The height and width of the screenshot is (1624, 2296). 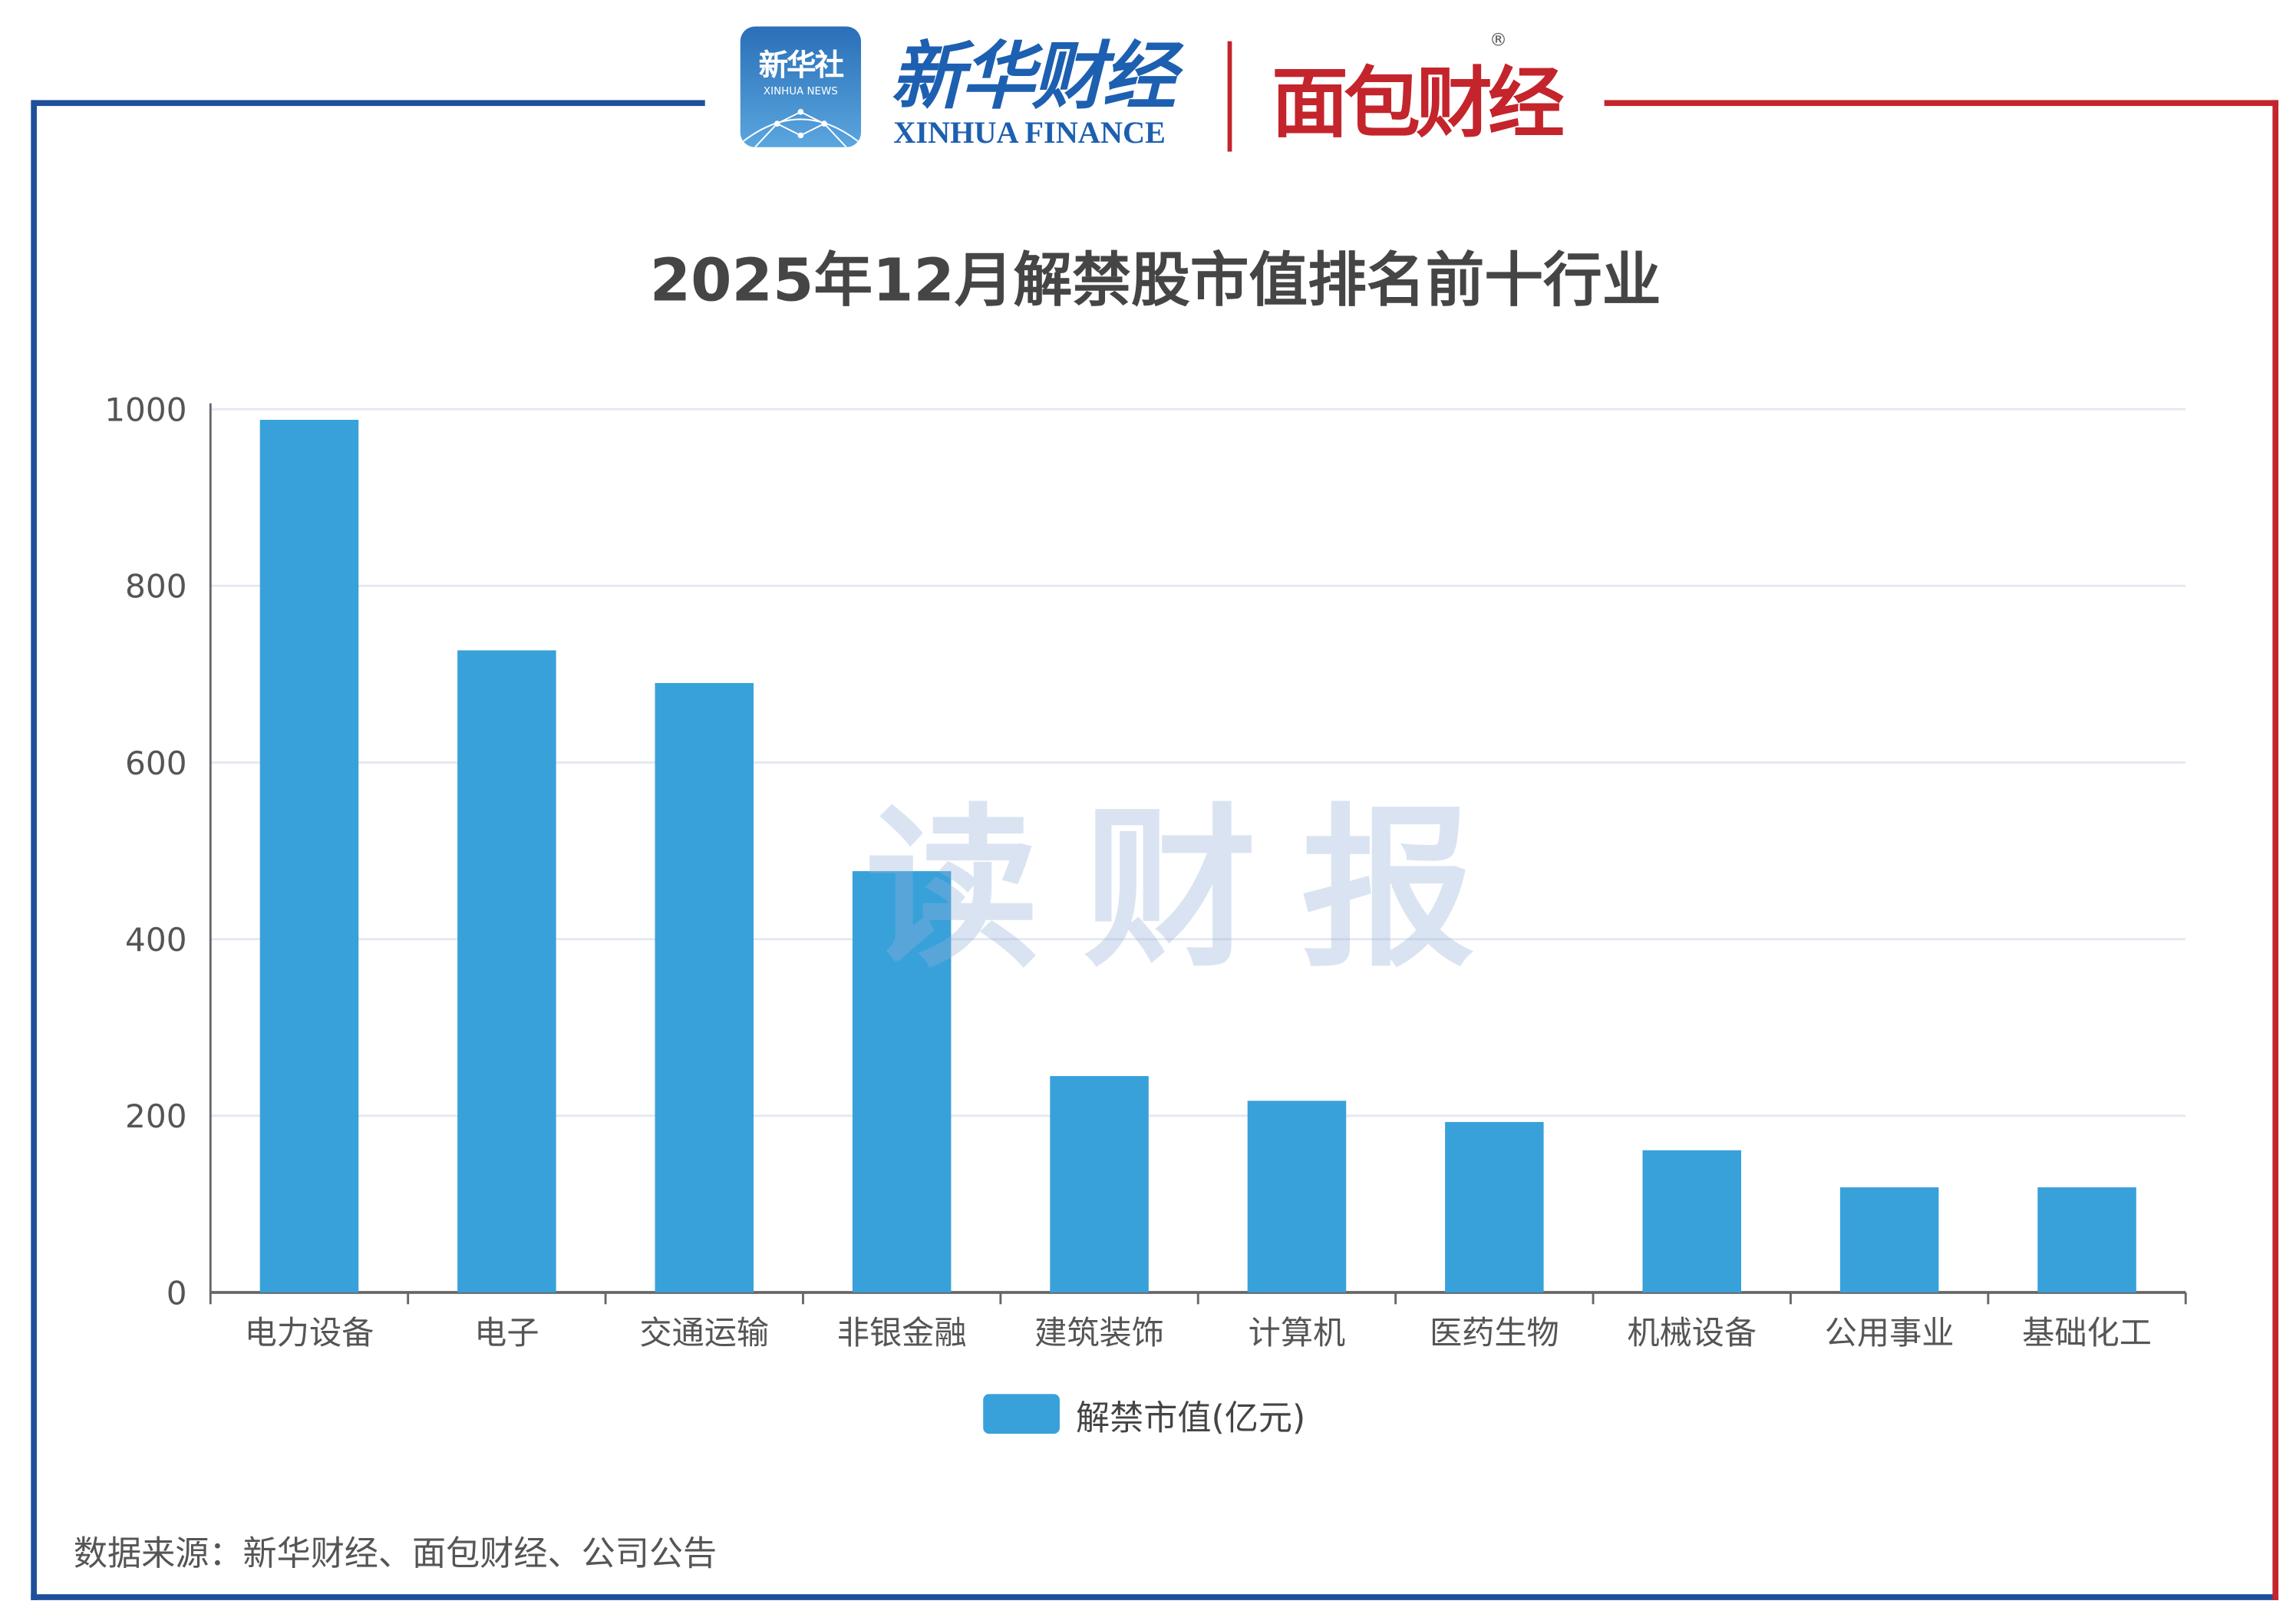 What do you see at coordinates (395, 1554) in the screenshot?
I see `source-note: 数据来源：新华财经、面包财经、公司公告` at bounding box center [395, 1554].